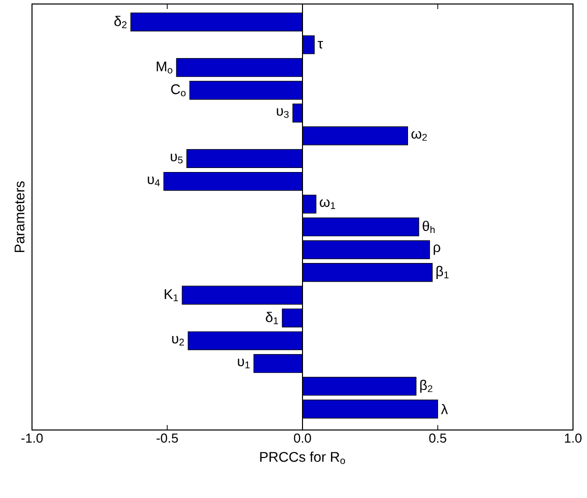  What do you see at coordinates (321, 44) in the screenshot?
I see `y-tick-label: τ` at bounding box center [321, 44].